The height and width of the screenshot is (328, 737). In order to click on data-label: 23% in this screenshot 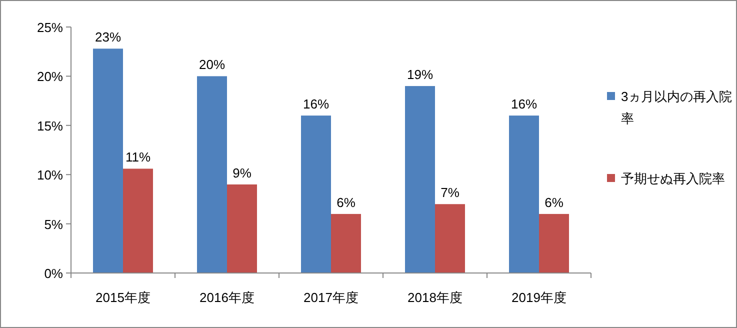, I will do `click(108, 37)`.